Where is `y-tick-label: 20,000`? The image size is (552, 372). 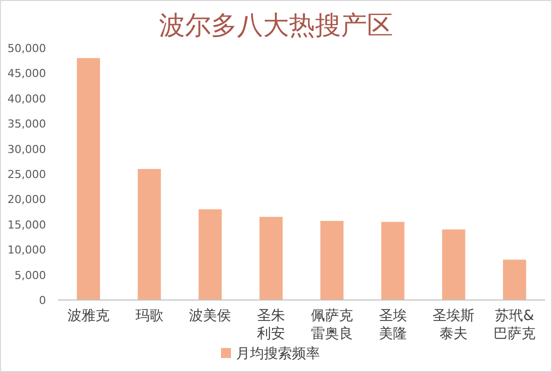
y-tick-label: 20,000 is located at coordinates (27, 199).